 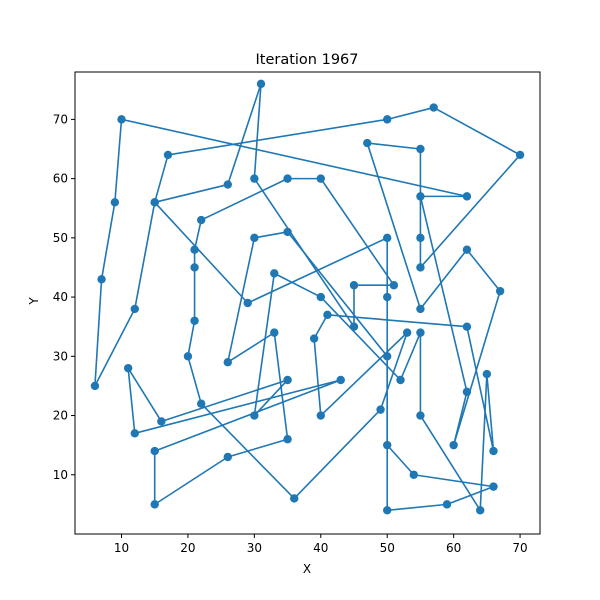 What do you see at coordinates (60, 119) in the screenshot?
I see `y-tick-label: 70` at bounding box center [60, 119].